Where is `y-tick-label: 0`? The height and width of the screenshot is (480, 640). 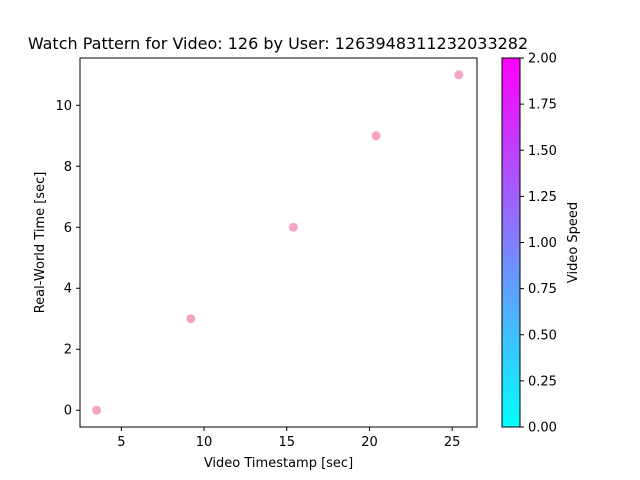
y-tick-label: 0 is located at coordinates (68, 411).